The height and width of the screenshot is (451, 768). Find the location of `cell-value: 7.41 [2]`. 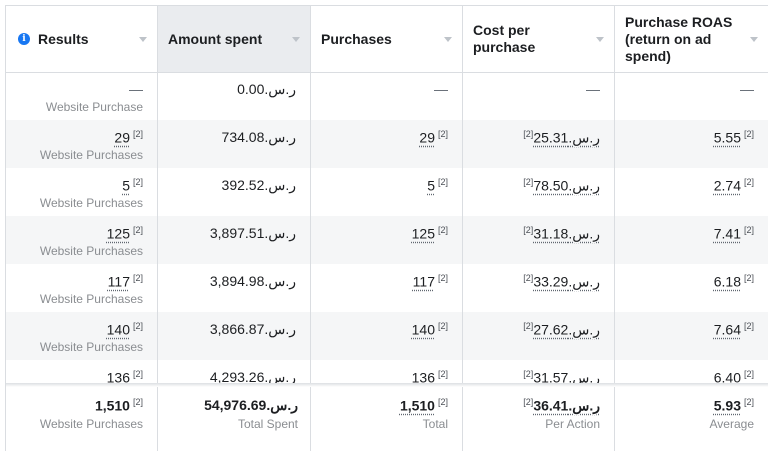

cell-value: 7.41 [2] is located at coordinates (734, 233).